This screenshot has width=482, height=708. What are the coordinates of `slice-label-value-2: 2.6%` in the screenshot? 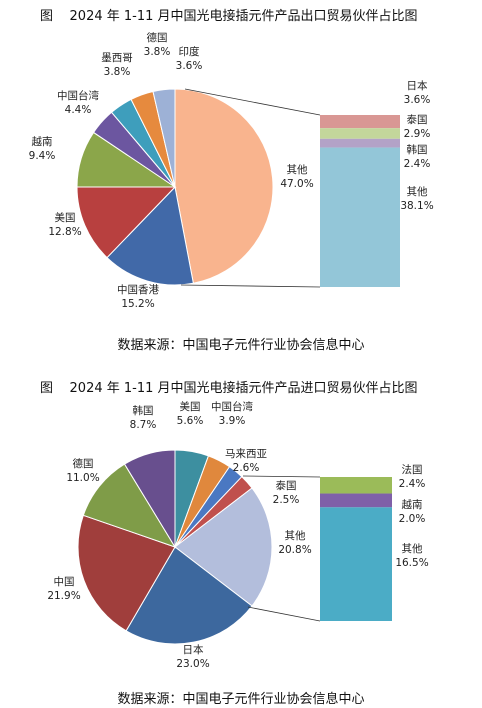 It's located at (246, 468).